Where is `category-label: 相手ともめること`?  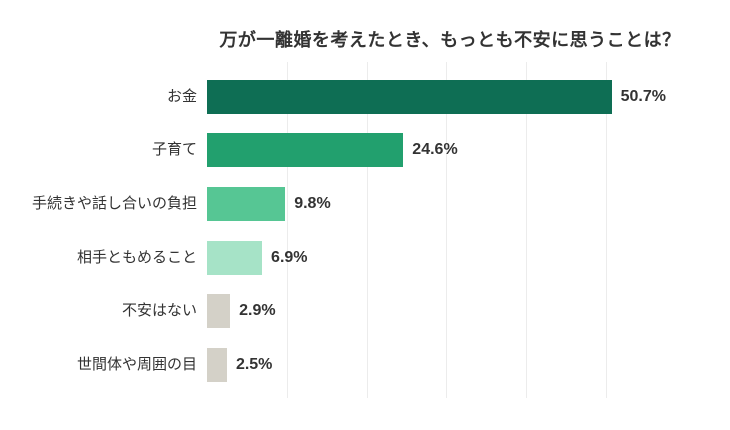
category-label: 相手ともめること is located at coordinates (136, 257).